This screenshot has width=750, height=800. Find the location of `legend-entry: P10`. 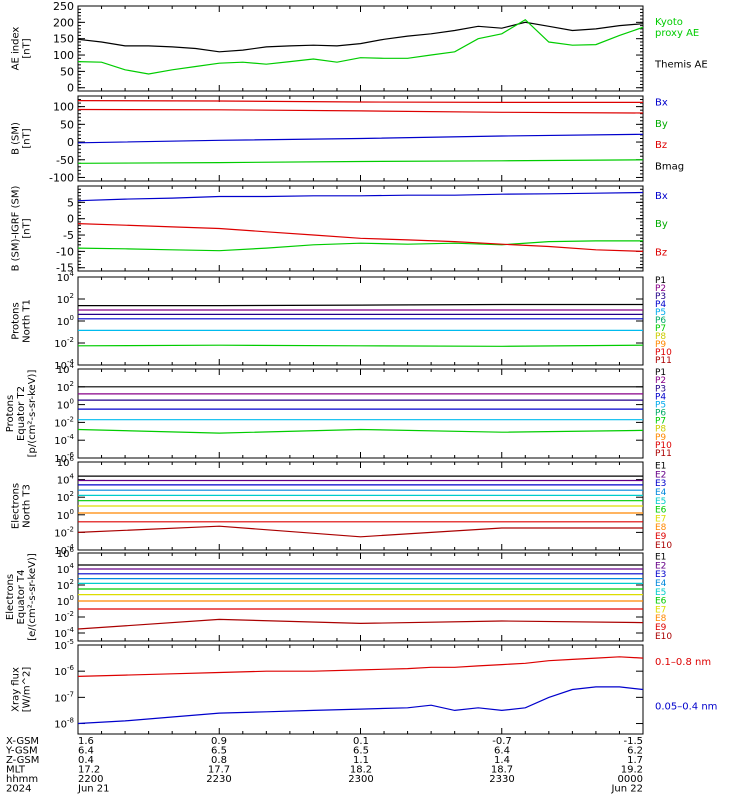

legend-entry: P10 is located at coordinates (663, 446).